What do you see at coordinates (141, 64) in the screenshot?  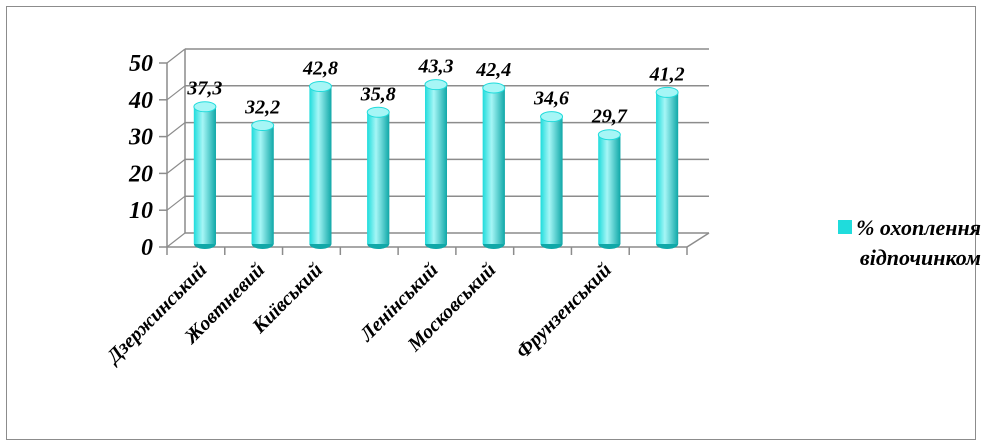 I see `y-tick-label: 50` at bounding box center [141, 64].